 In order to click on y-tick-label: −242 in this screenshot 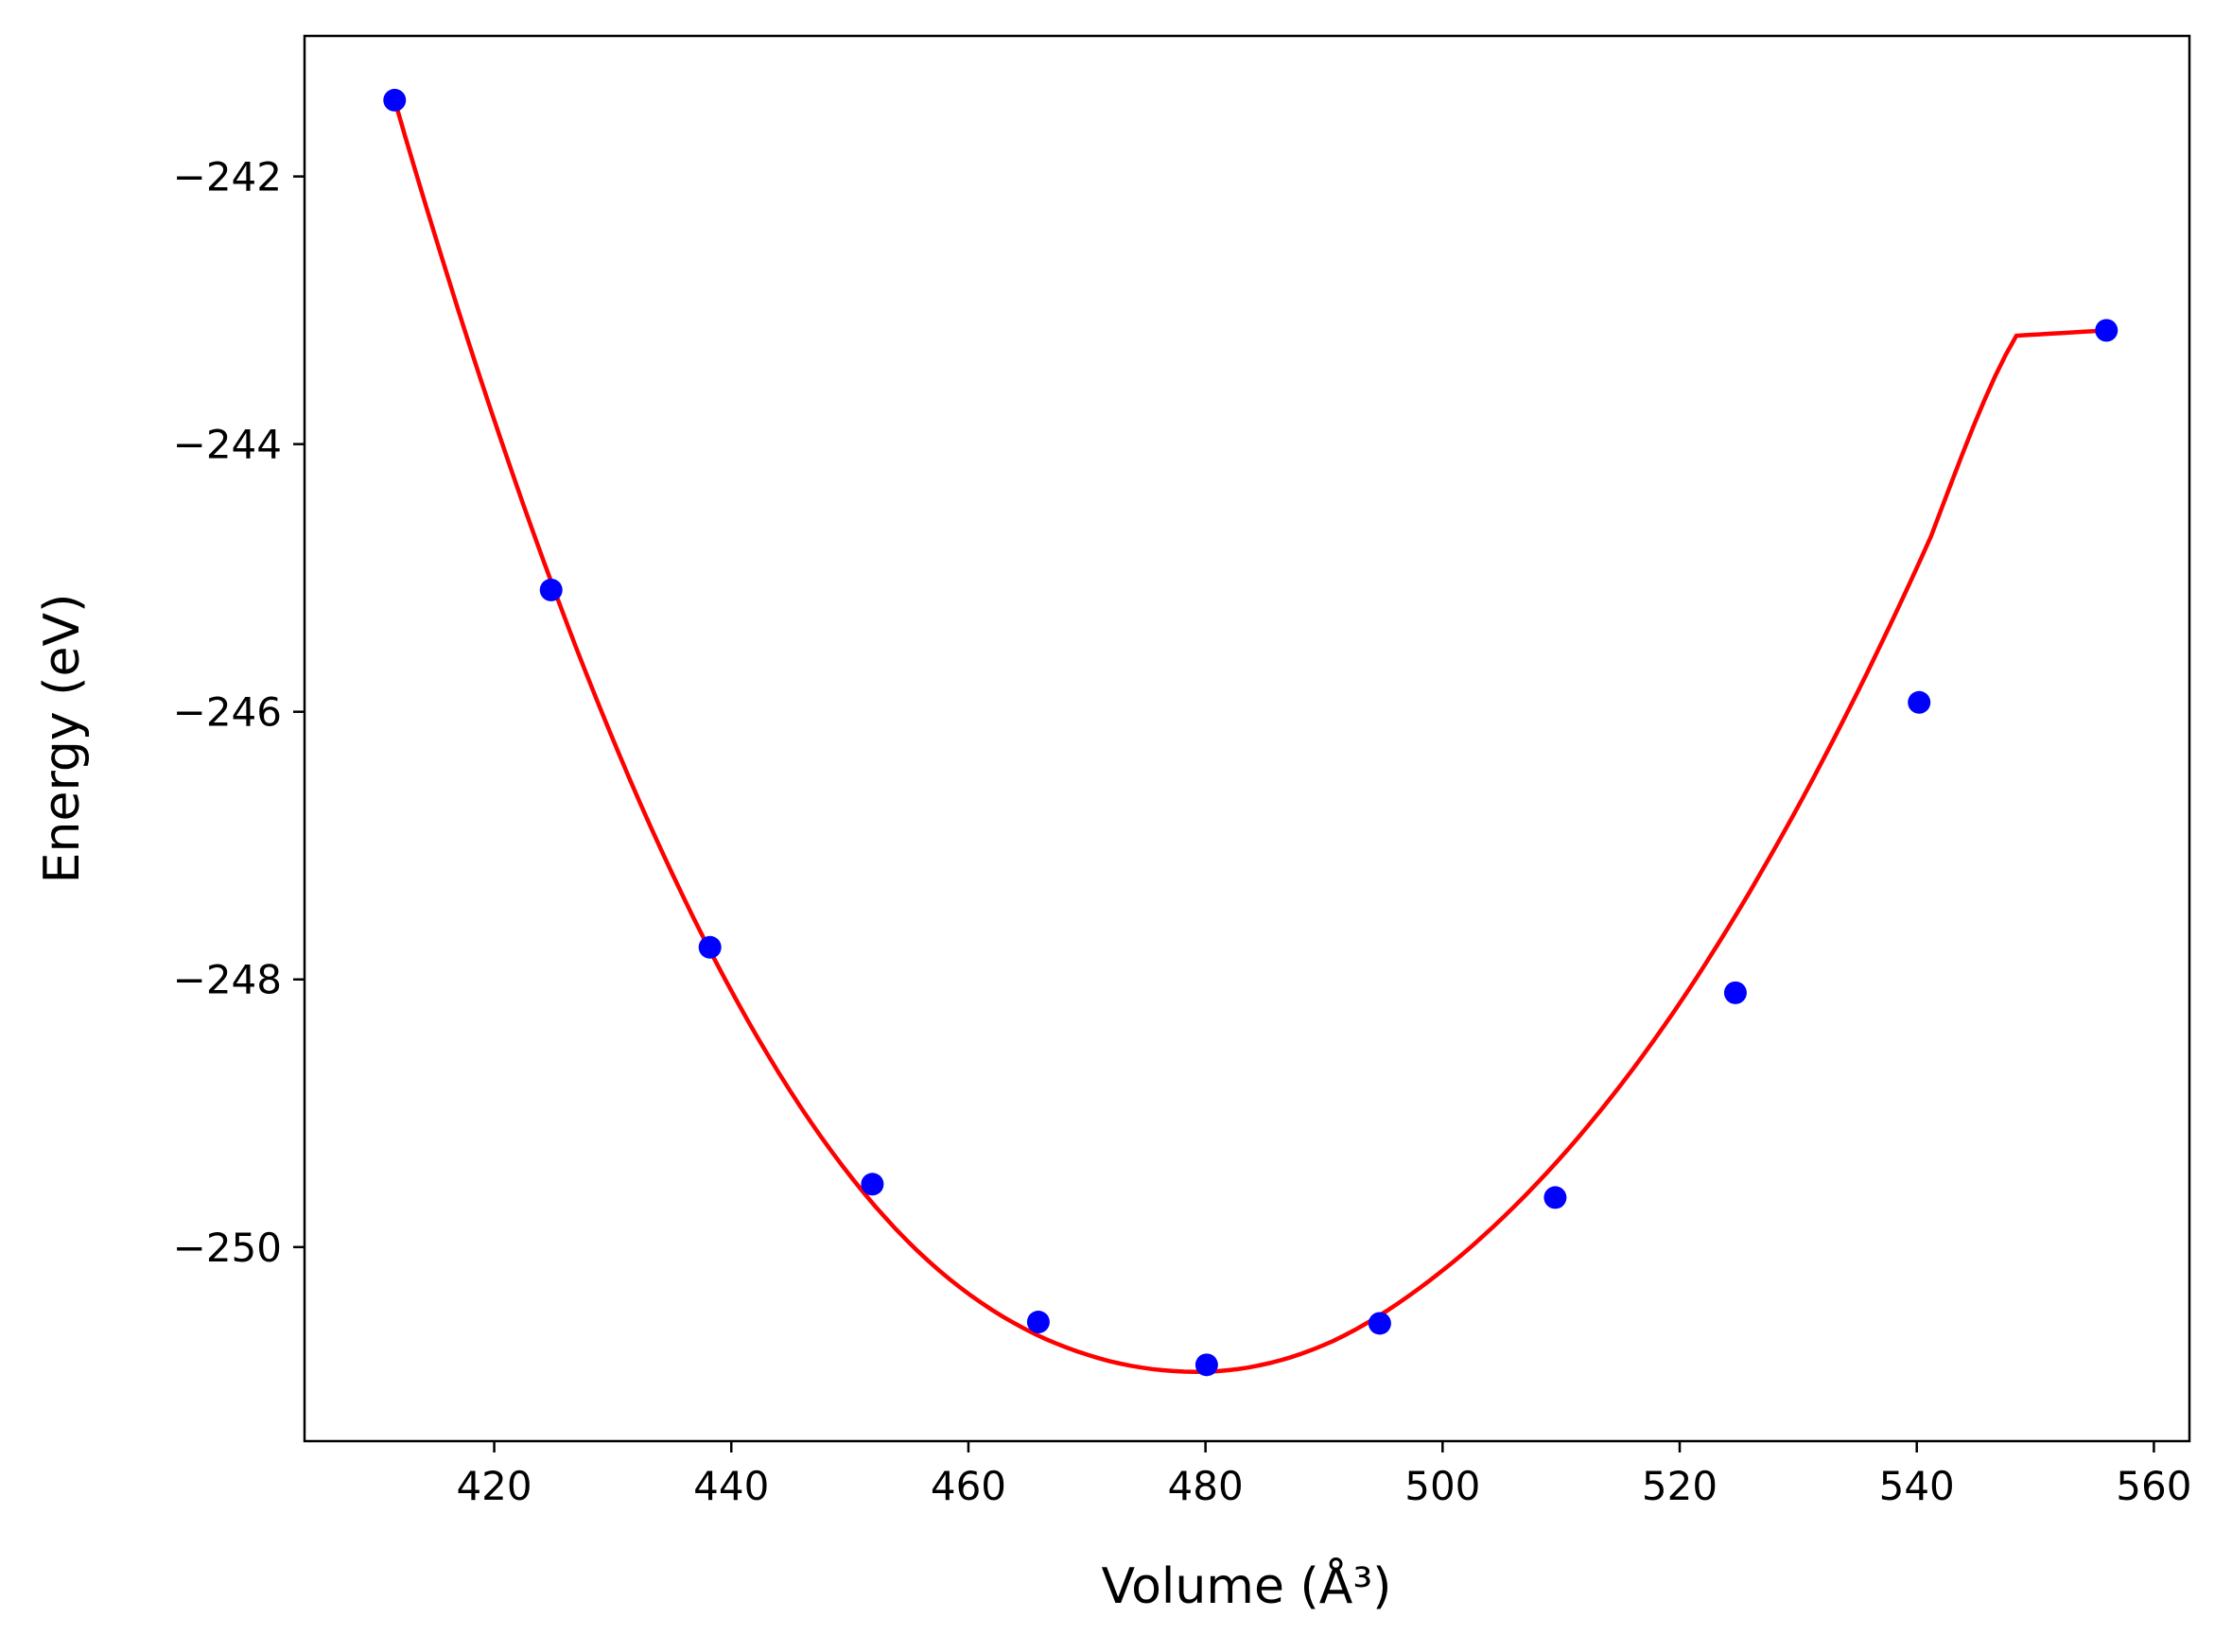, I will do `click(228, 177)`.